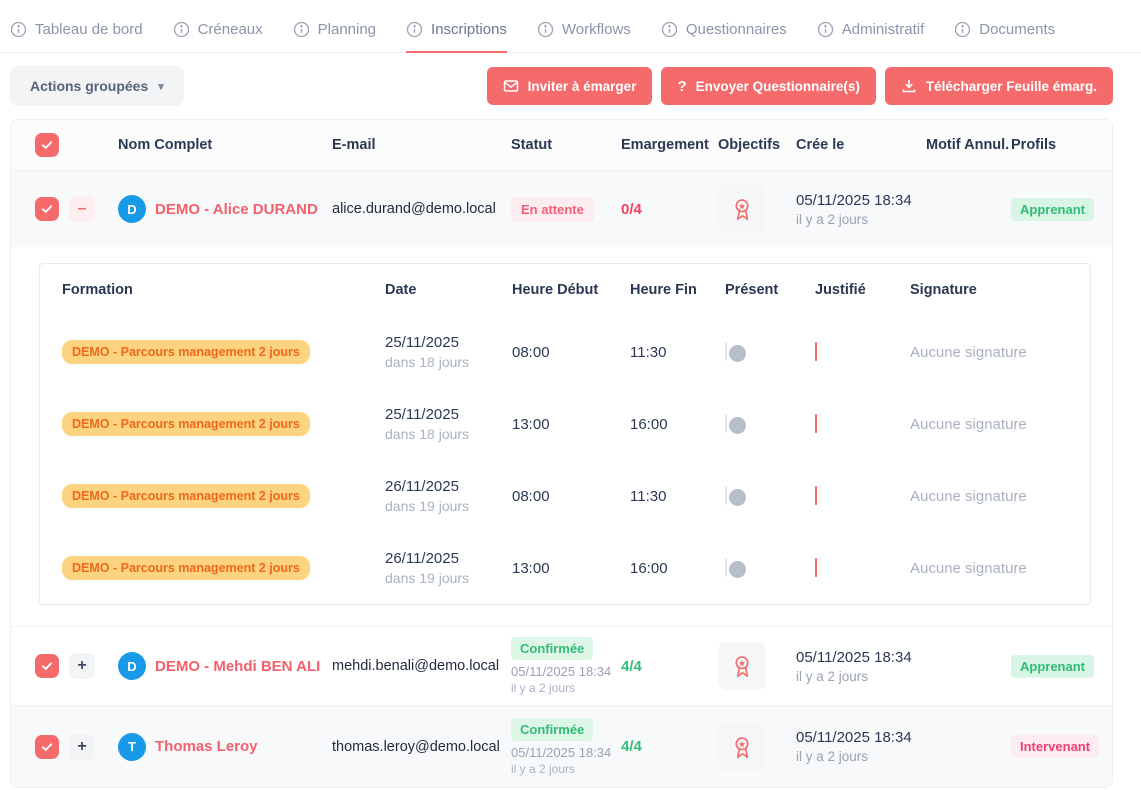 The width and height of the screenshot is (1141, 790). What do you see at coordinates (132, 746) in the screenshot?
I see `avatar: T` at bounding box center [132, 746].